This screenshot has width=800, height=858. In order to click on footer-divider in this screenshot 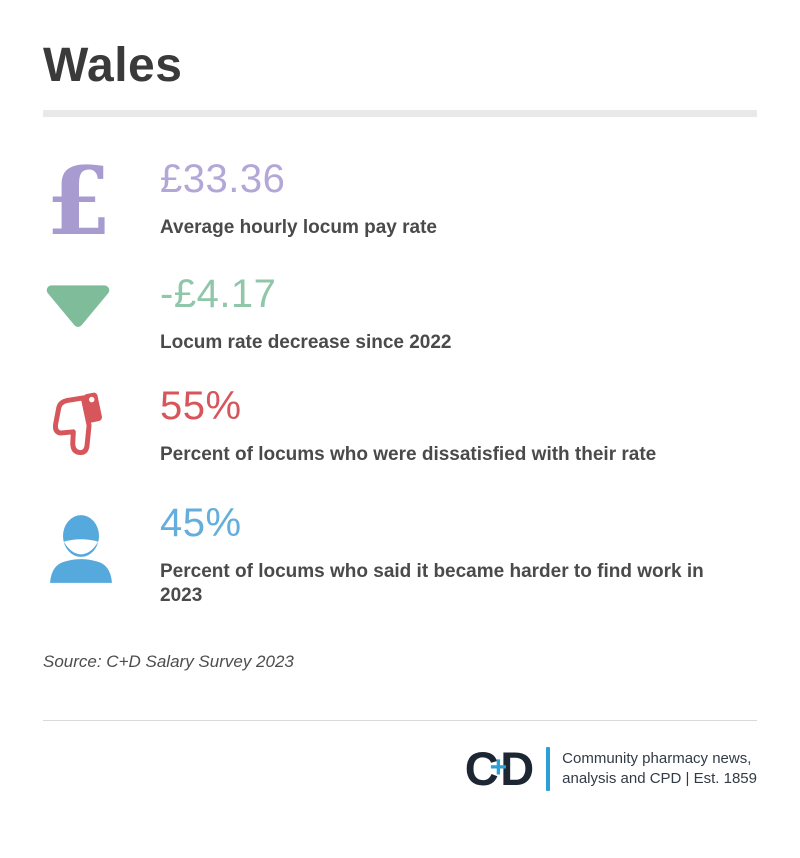, I will do `click(400, 720)`.